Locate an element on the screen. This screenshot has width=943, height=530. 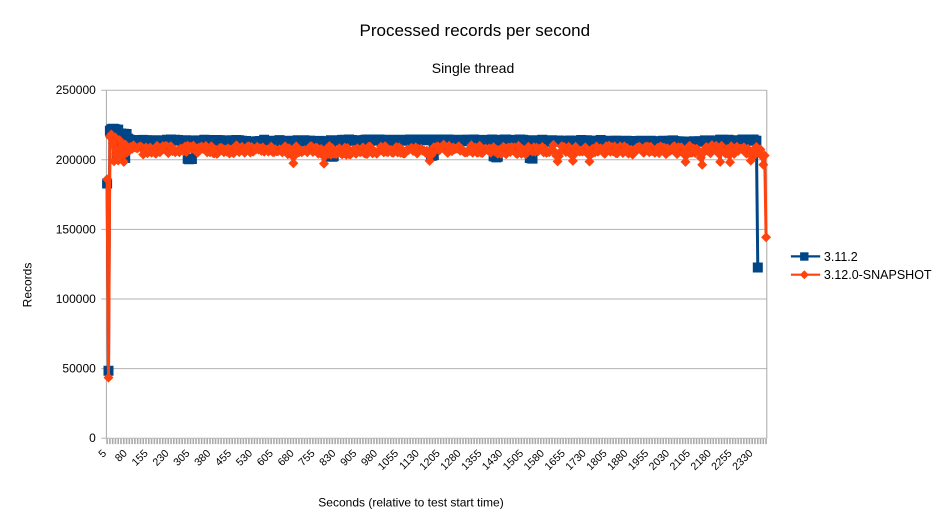
svg-text: 3.11.2 is located at coordinates (841, 257).